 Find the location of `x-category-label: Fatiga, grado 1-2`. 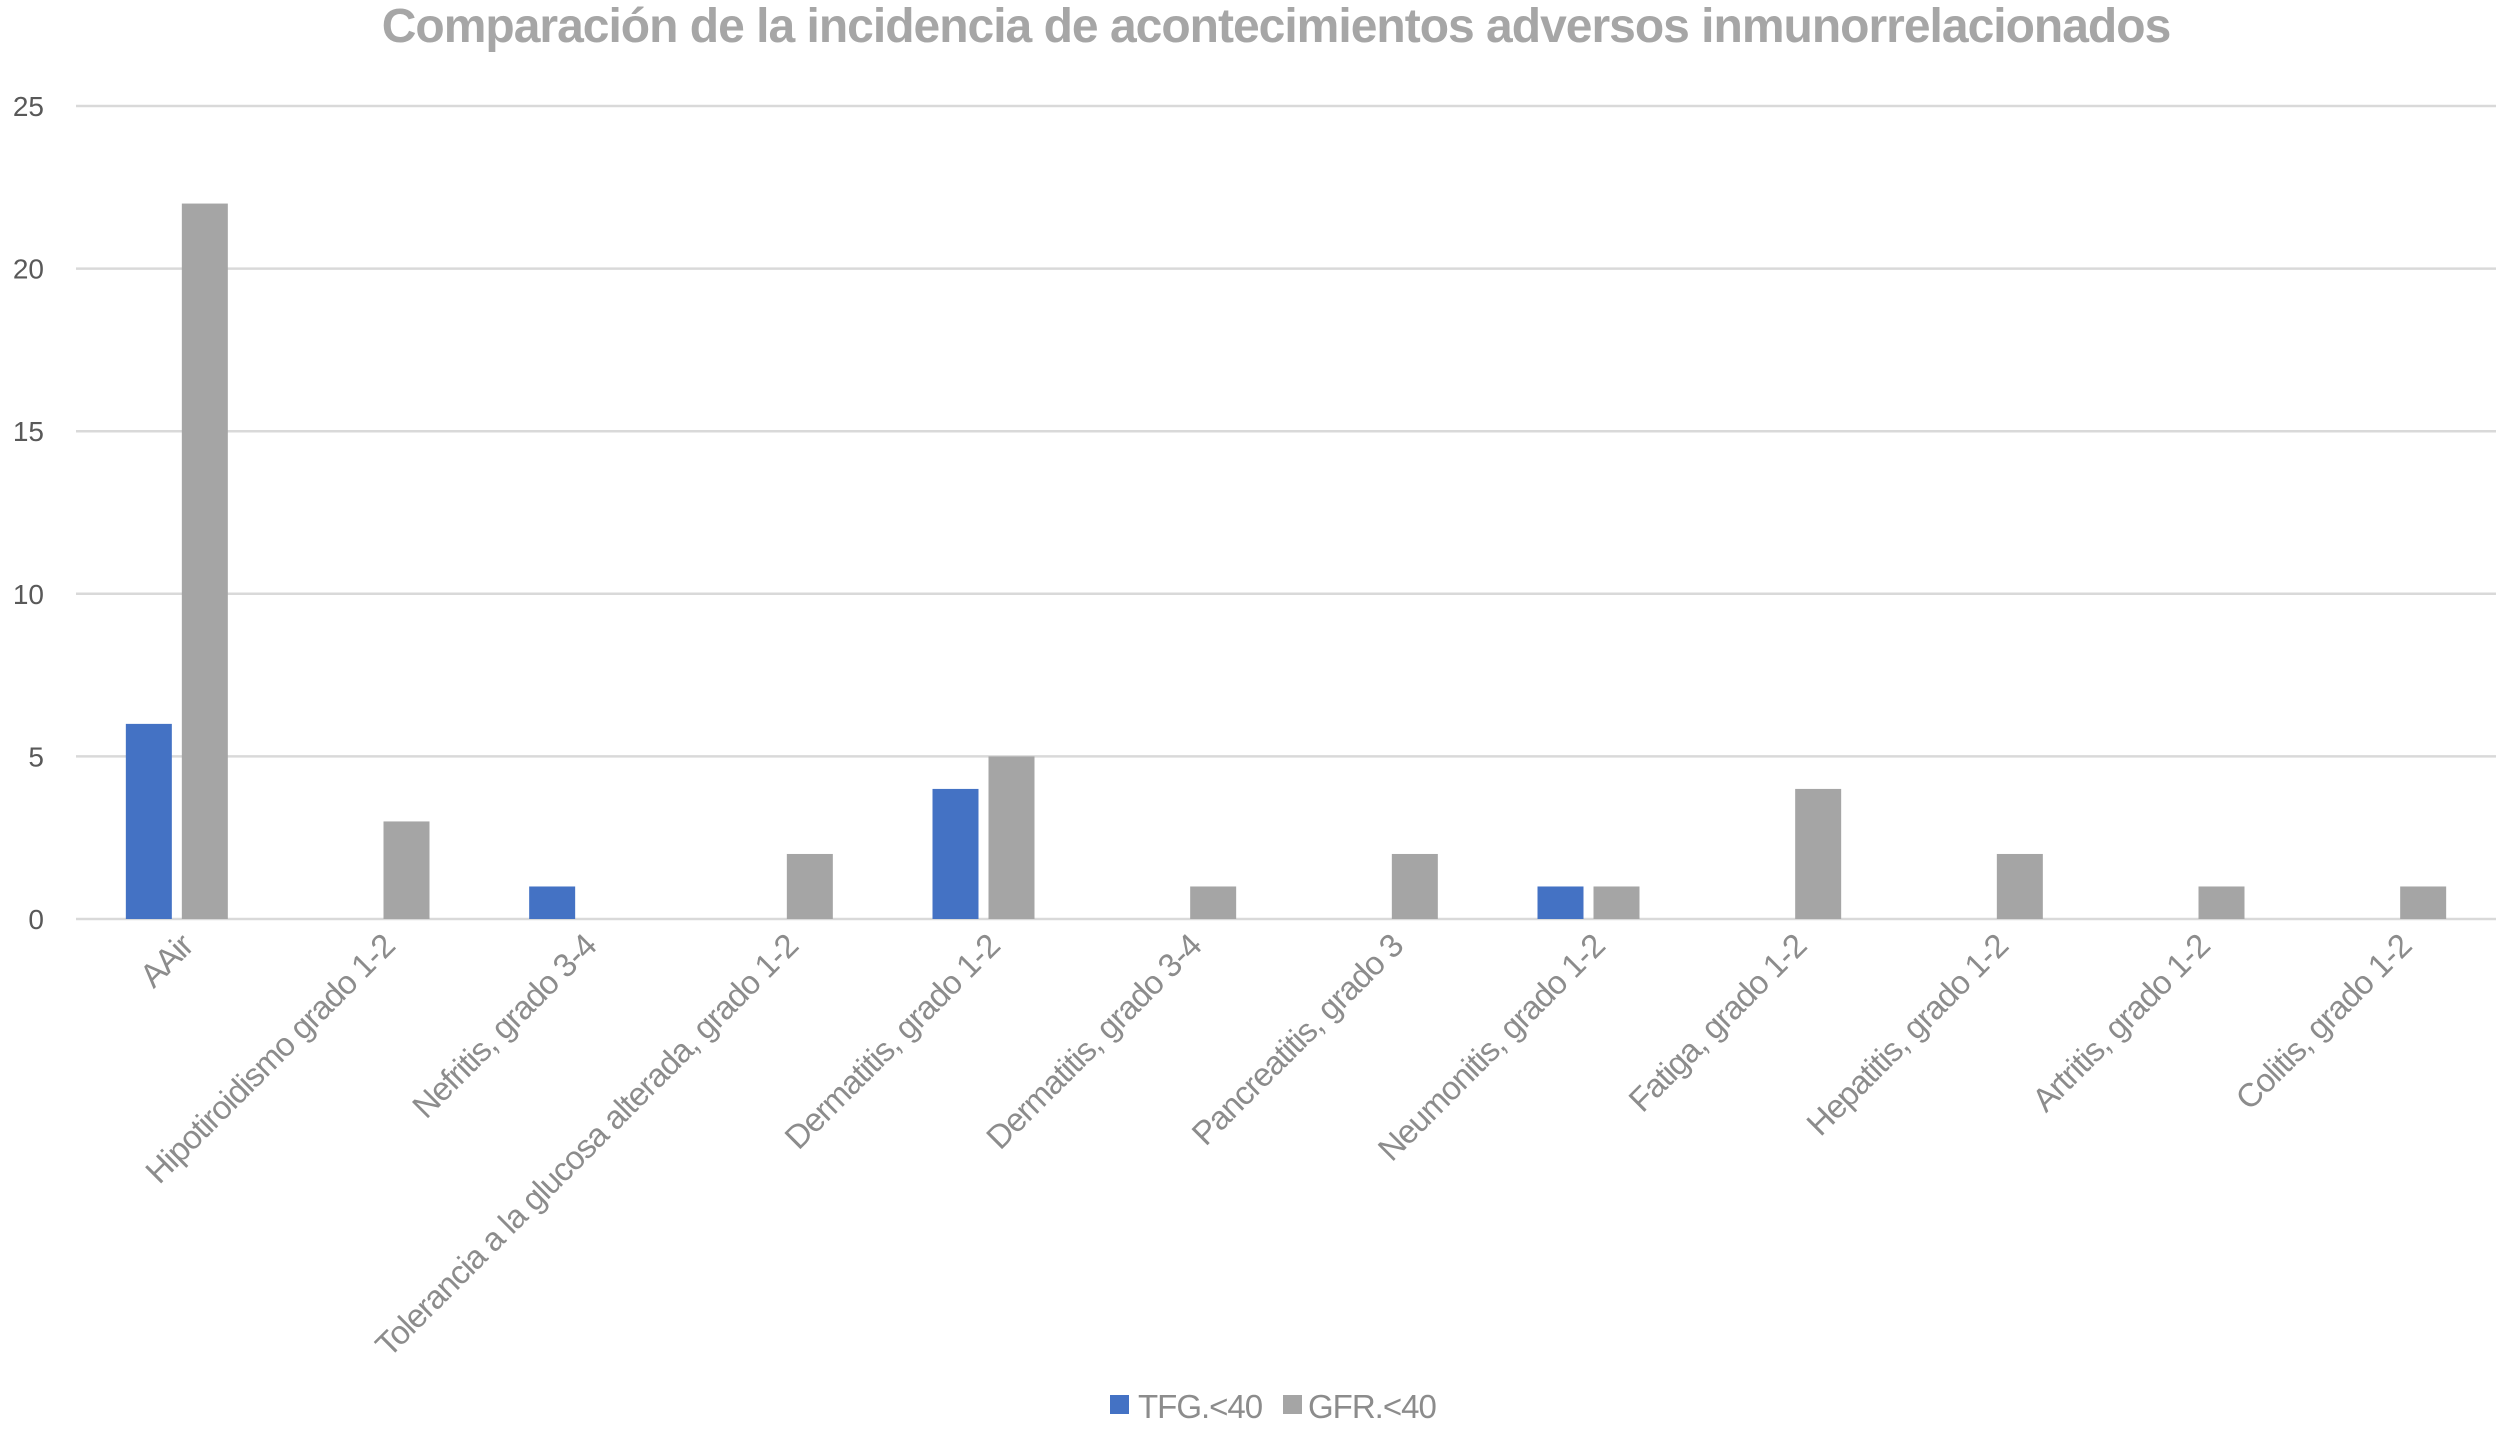

x-category-label: Fatiga, grado 1-2 is located at coordinates (1717, 1023).